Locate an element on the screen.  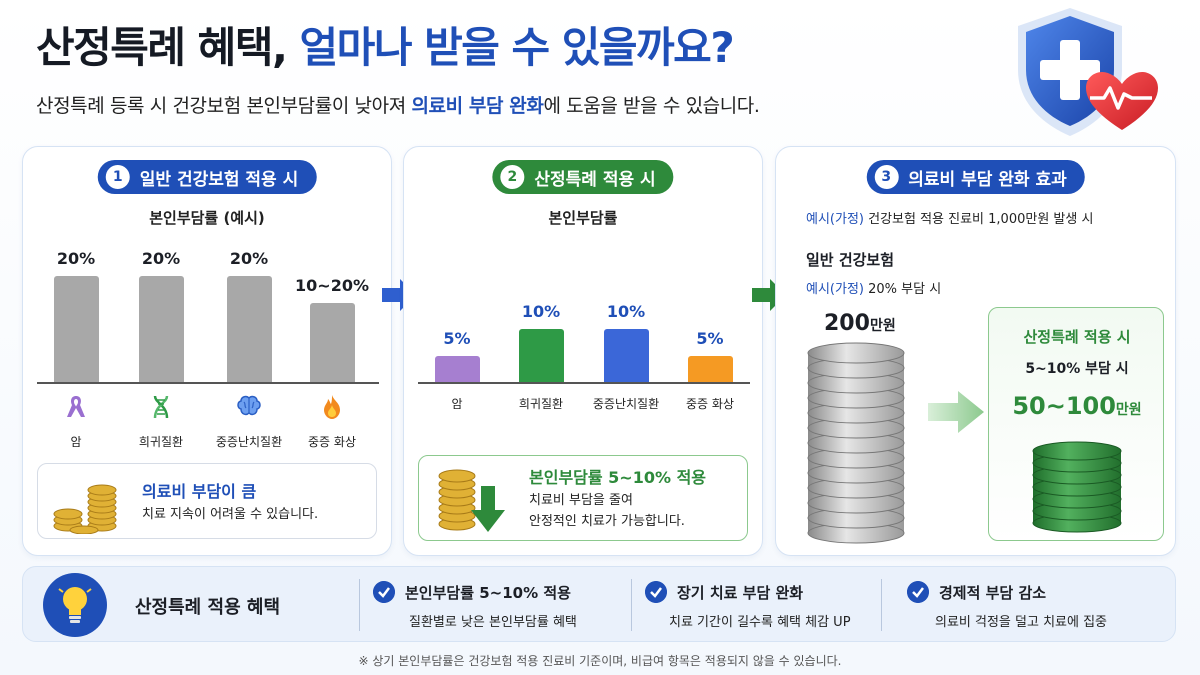
card-text: 치료비 부담을 줄여 is located at coordinates (581, 500).